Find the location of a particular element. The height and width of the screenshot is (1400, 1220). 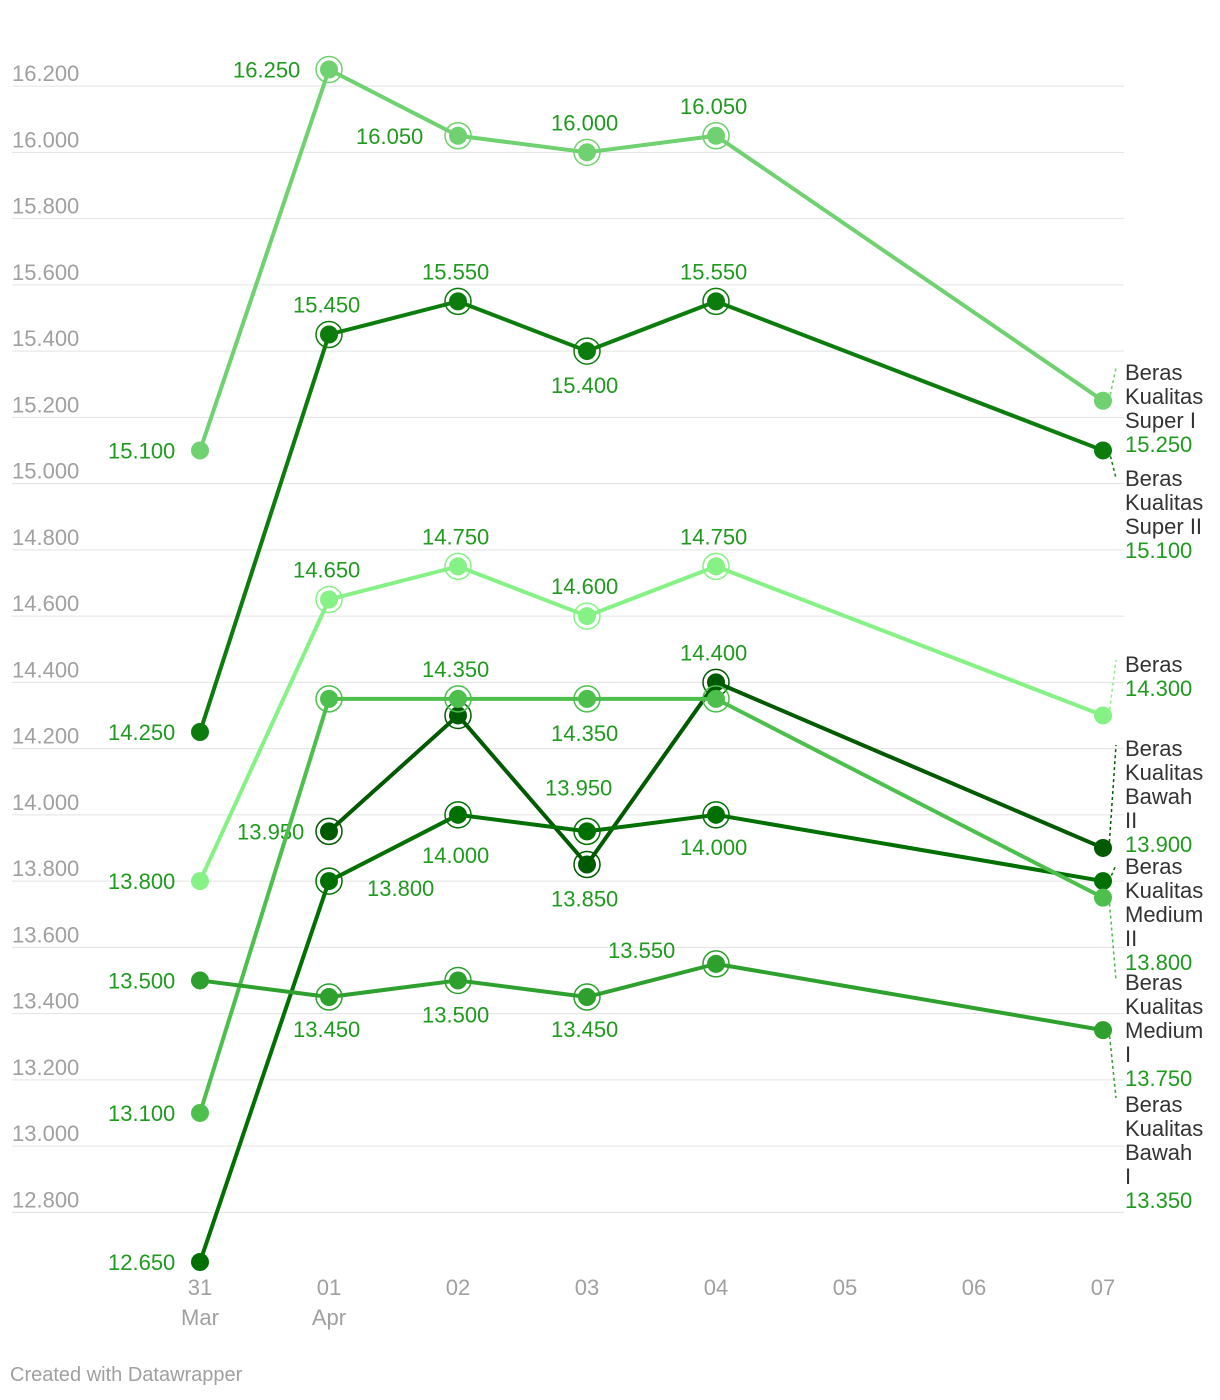

series-name: Medium is located at coordinates (1164, 1030).